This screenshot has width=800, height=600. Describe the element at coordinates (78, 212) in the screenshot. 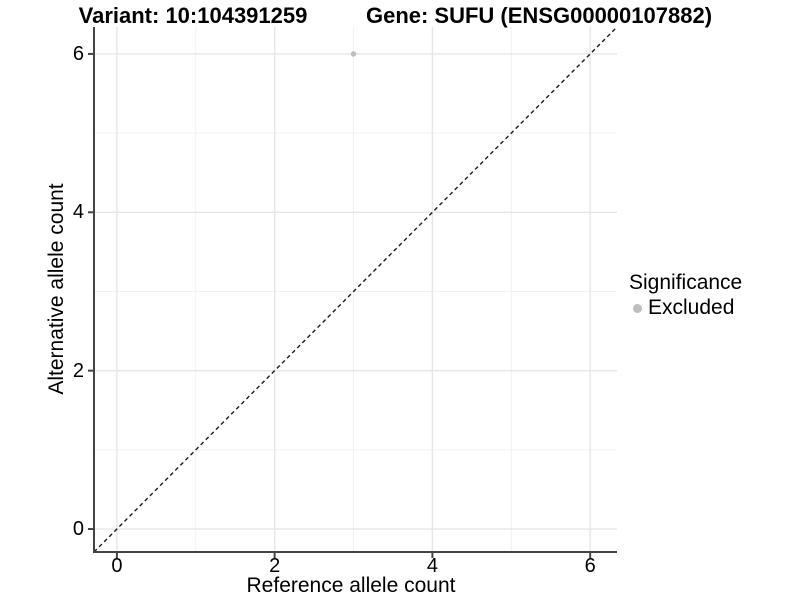

I see `y-tick-label: 4` at that location.